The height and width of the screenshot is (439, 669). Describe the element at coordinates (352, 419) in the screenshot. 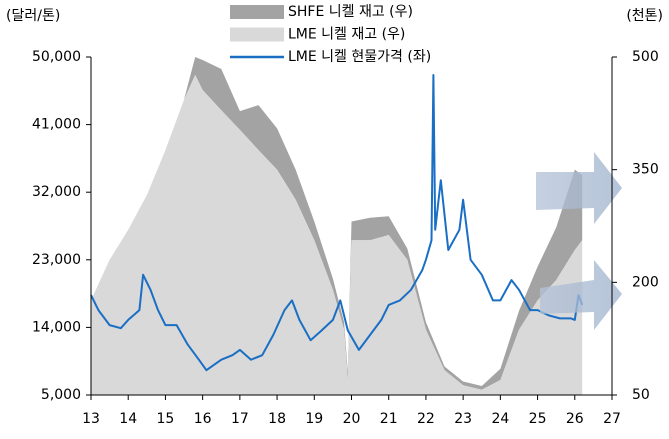

I see `x-tick-label: 20` at that location.